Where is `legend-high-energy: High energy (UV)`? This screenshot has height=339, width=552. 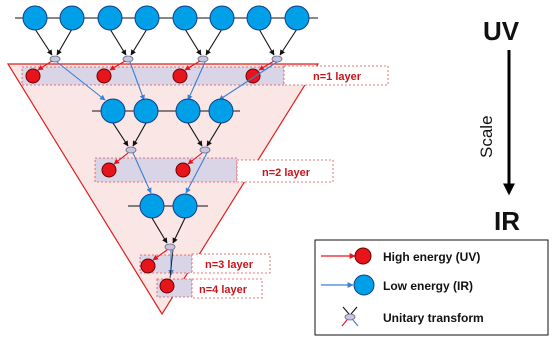 legend-high-energy: High energy (UV) is located at coordinates (431, 257).